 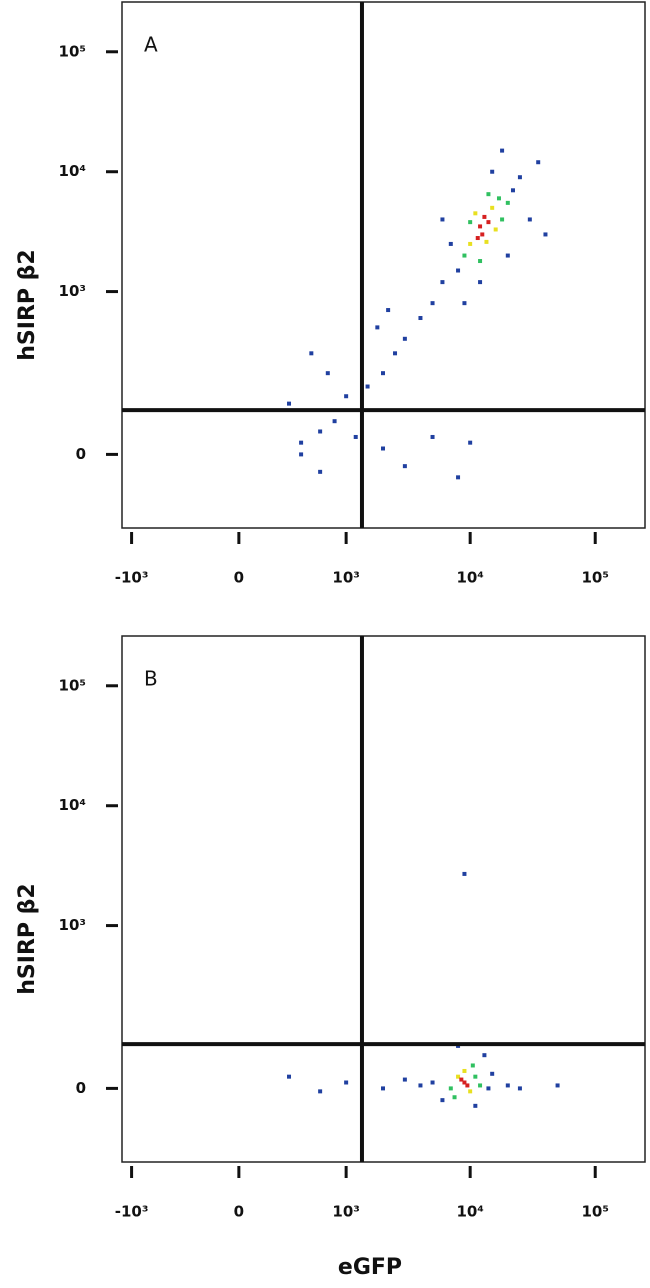 I want to click on panel-label: B, so click(x=151, y=679).